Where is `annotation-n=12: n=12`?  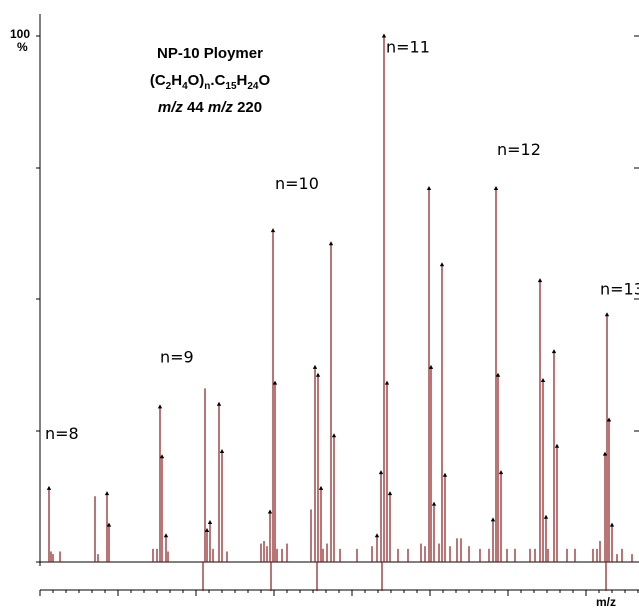
annotation-n=12: n=12 is located at coordinates (519, 149).